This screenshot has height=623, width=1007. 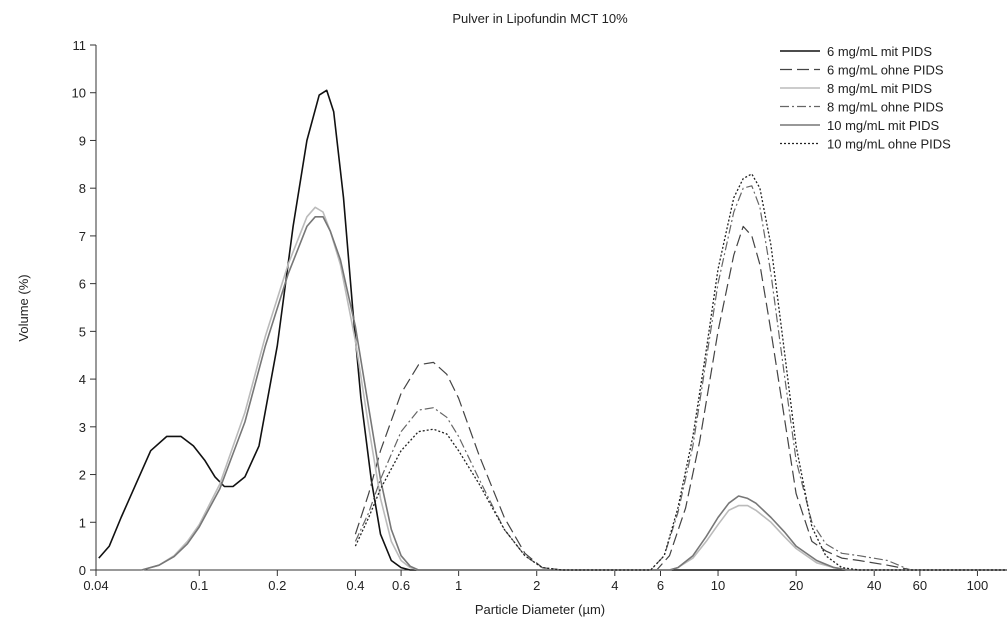 What do you see at coordinates (82, 284) in the screenshot?
I see `y-tick-label: 6` at bounding box center [82, 284].